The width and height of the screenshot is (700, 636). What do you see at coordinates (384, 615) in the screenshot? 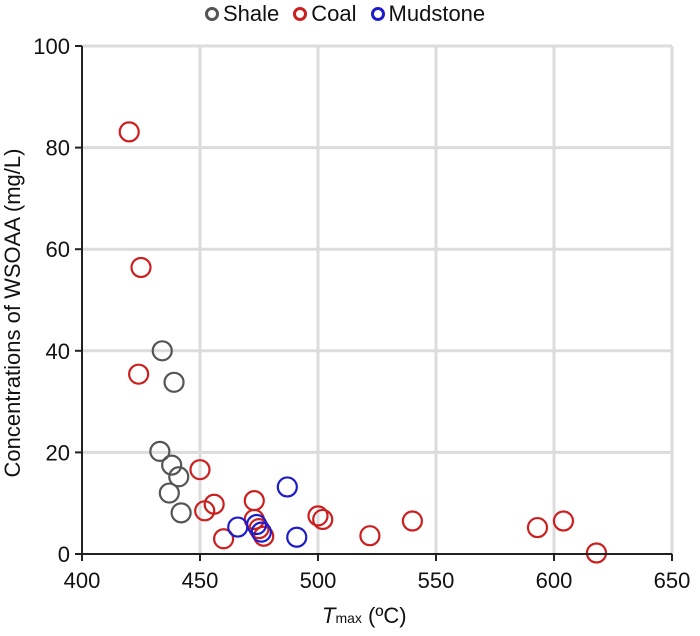
I see `x-axis-label-unit: (ºC)` at bounding box center [384, 615].